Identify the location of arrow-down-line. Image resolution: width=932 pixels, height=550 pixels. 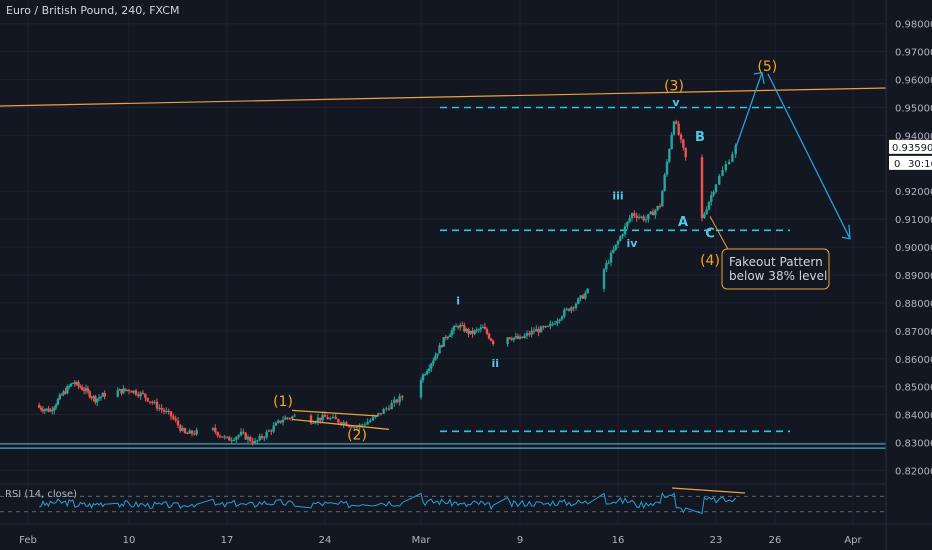
(809, 156).